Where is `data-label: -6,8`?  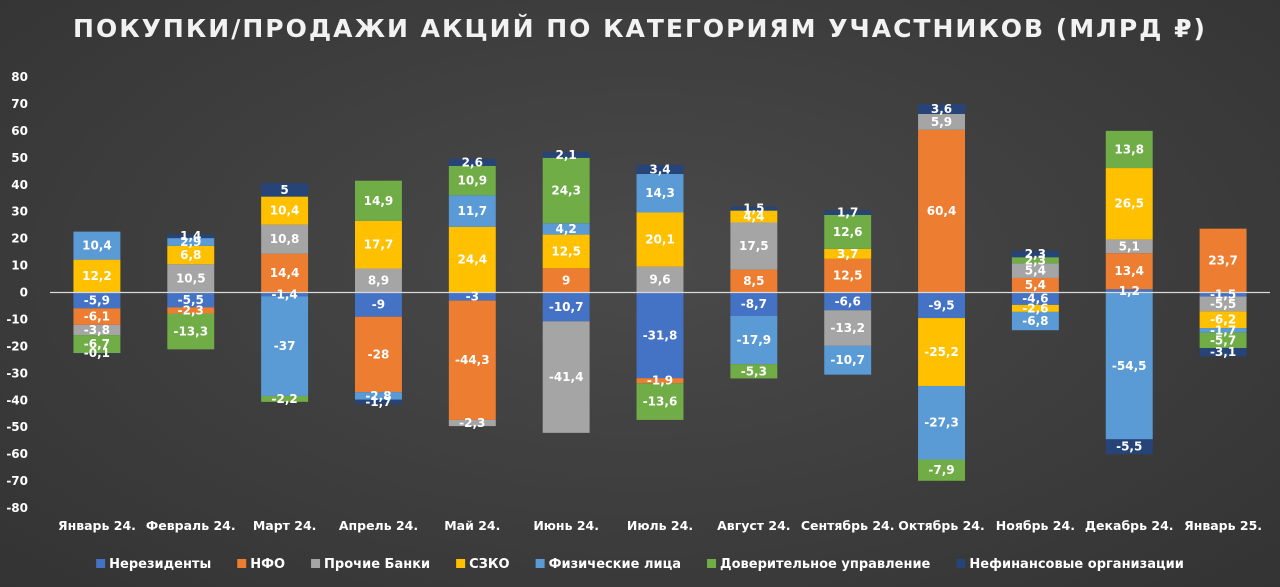
data-label: -6,8 is located at coordinates (1035, 321).